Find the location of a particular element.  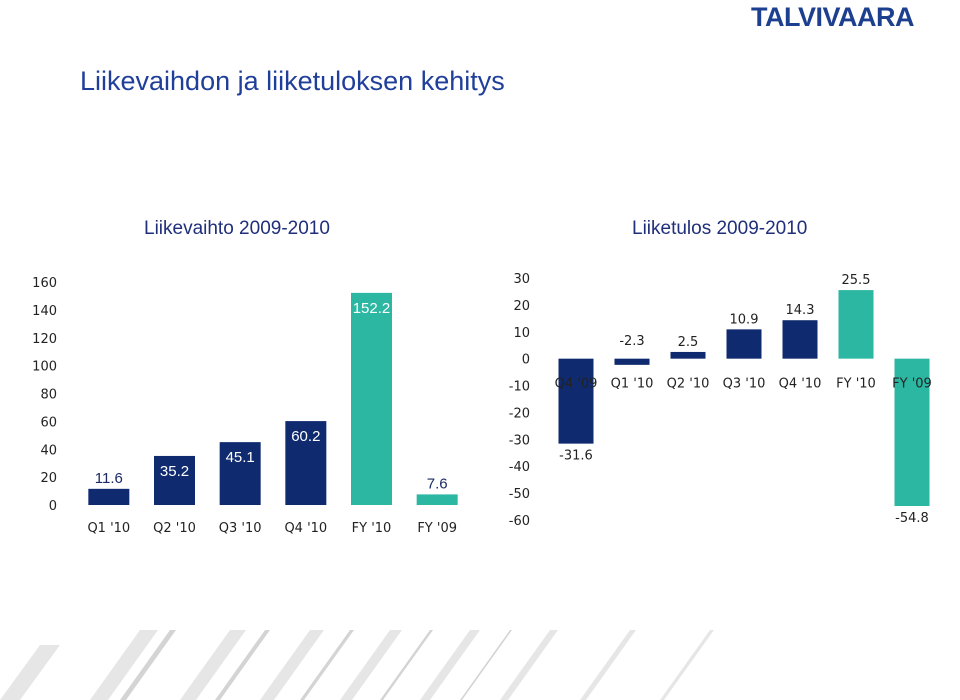

page-title: Liikevaihdon ja liiketuloksen kehitys is located at coordinates (292, 81).